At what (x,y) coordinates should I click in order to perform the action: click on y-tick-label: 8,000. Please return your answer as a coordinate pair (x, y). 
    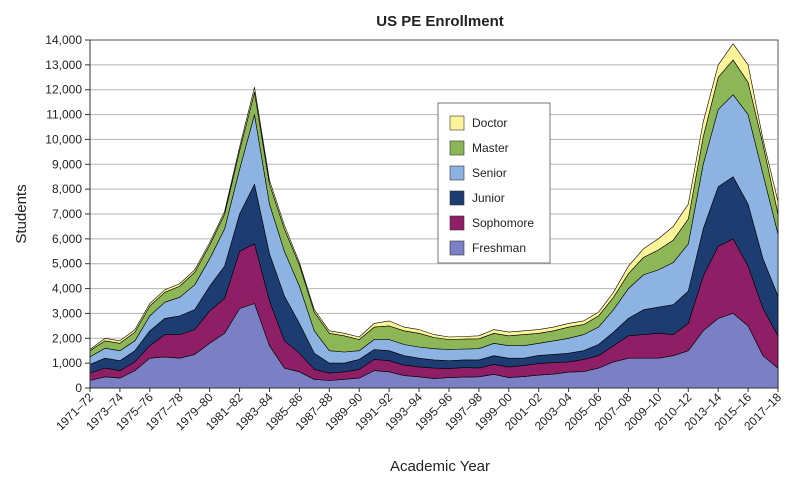
    Looking at the image, I should click on (67, 189).